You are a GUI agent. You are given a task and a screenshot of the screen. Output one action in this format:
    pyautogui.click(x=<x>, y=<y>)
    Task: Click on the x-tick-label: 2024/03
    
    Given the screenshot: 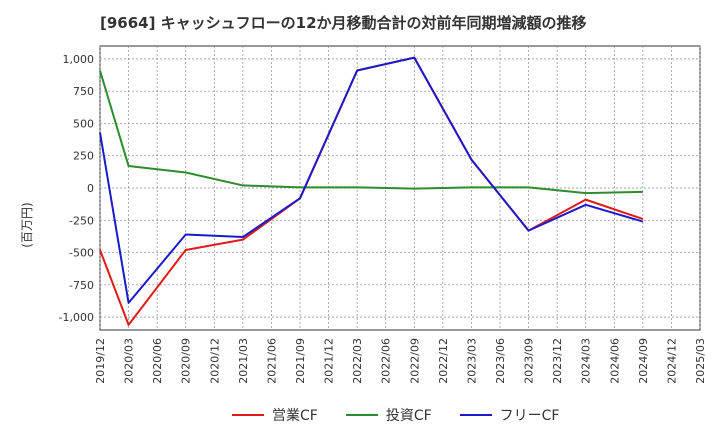 What is the action you would take?
    pyautogui.click(x=586, y=361)
    